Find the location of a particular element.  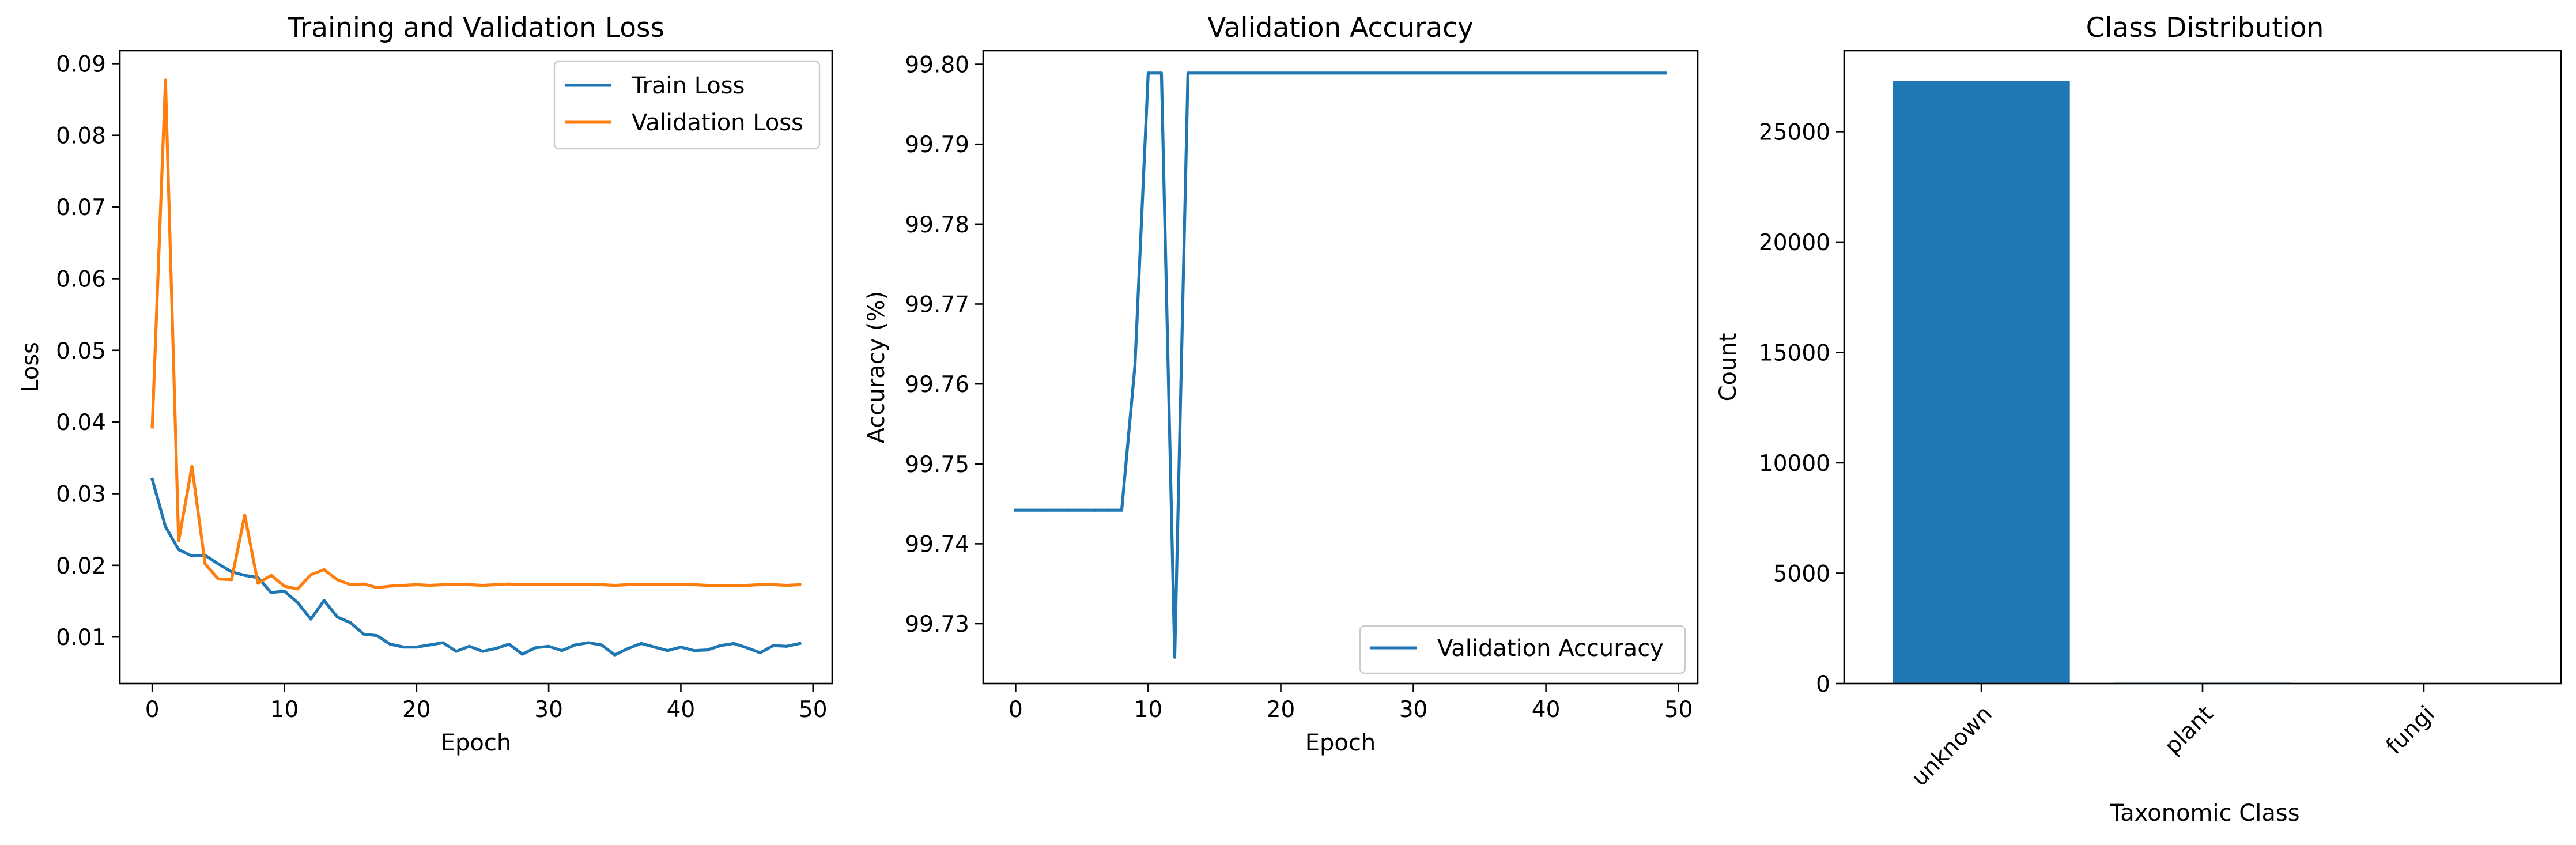

y-tick-label: 5000 is located at coordinates (1801, 574).